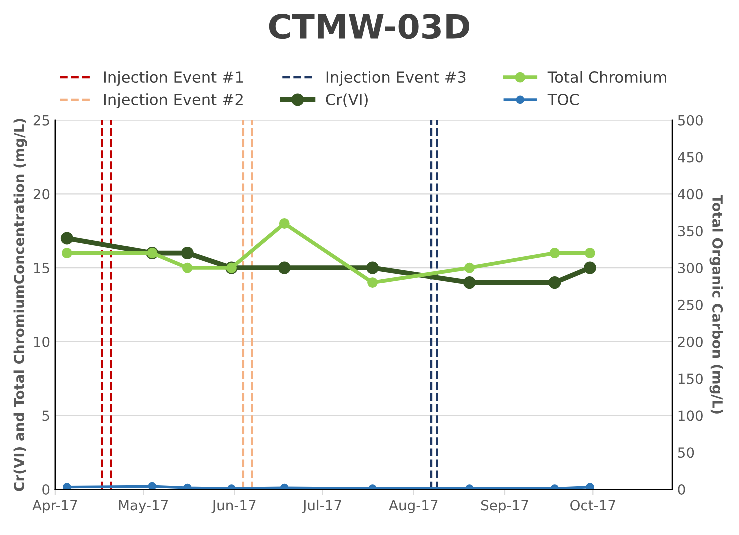 The width and height of the screenshot is (739, 535). Describe the element at coordinates (173, 101) in the screenshot. I see `legend-label: Injection Event #2` at that location.